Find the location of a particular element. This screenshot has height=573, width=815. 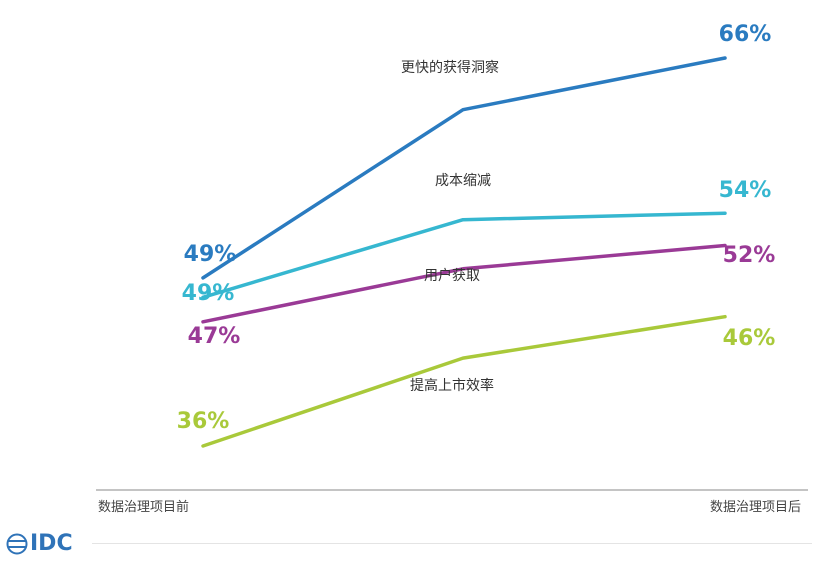

idc-logo-text: IDC is located at coordinates (51, 543).